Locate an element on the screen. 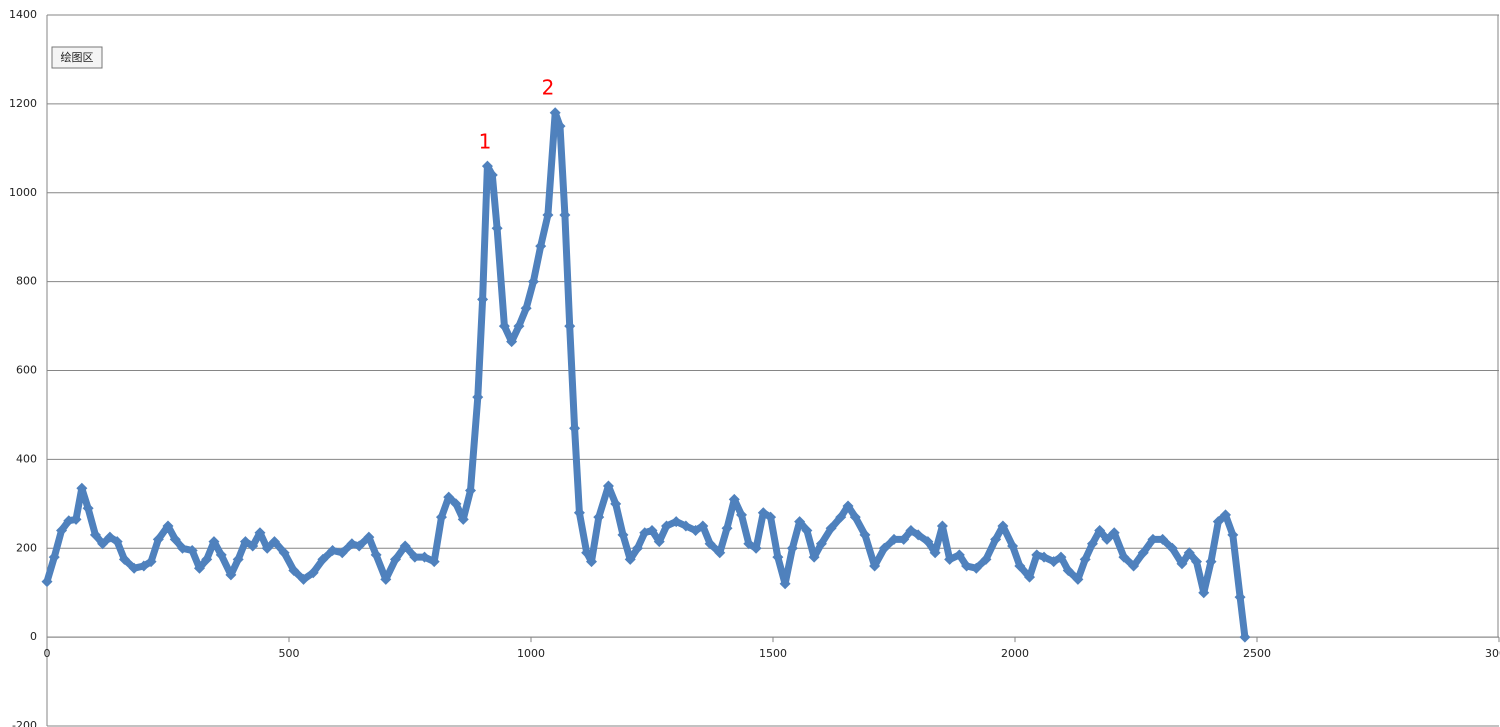 This screenshot has height=727, width=1500. y-tick-label: 200 is located at coordinates (26, 547).